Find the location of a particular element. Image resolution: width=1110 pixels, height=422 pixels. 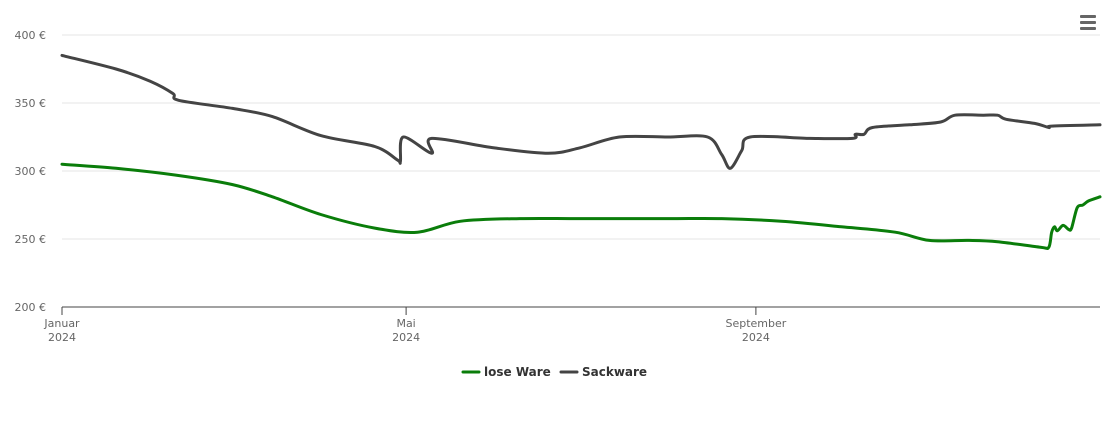

y-tick-label: 250 € is located at coordinates (31, 239).